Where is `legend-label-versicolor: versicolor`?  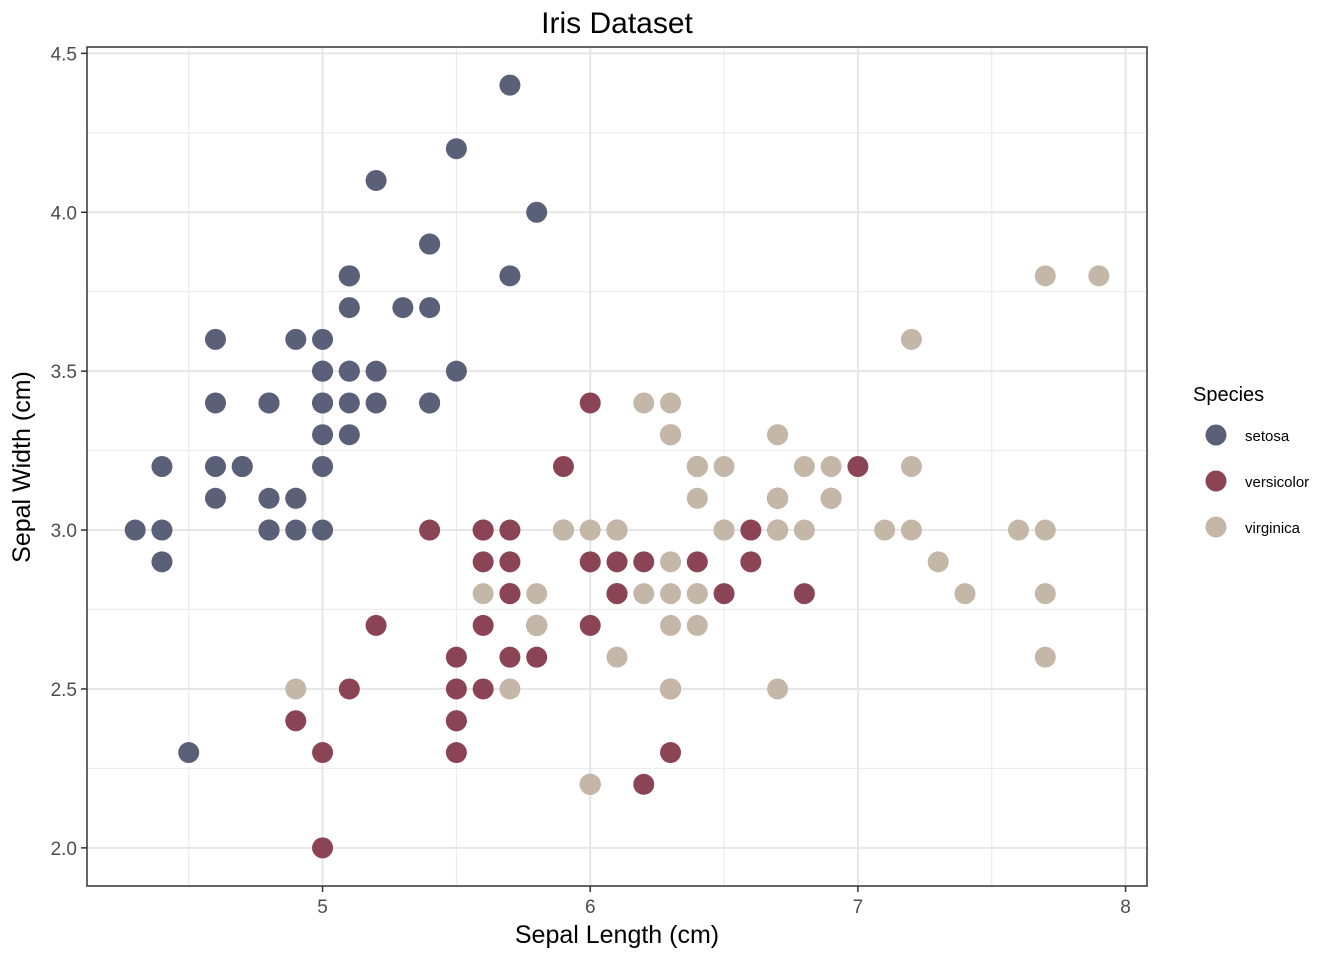 legend-label-versicolor: versicolor is located at coordinates (1277, 482).